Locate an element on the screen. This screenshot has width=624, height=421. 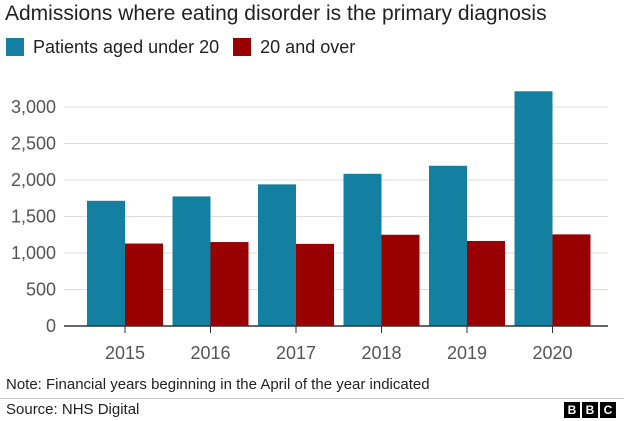
x-tick-label: 2015 is located at coordinates (125, 353).